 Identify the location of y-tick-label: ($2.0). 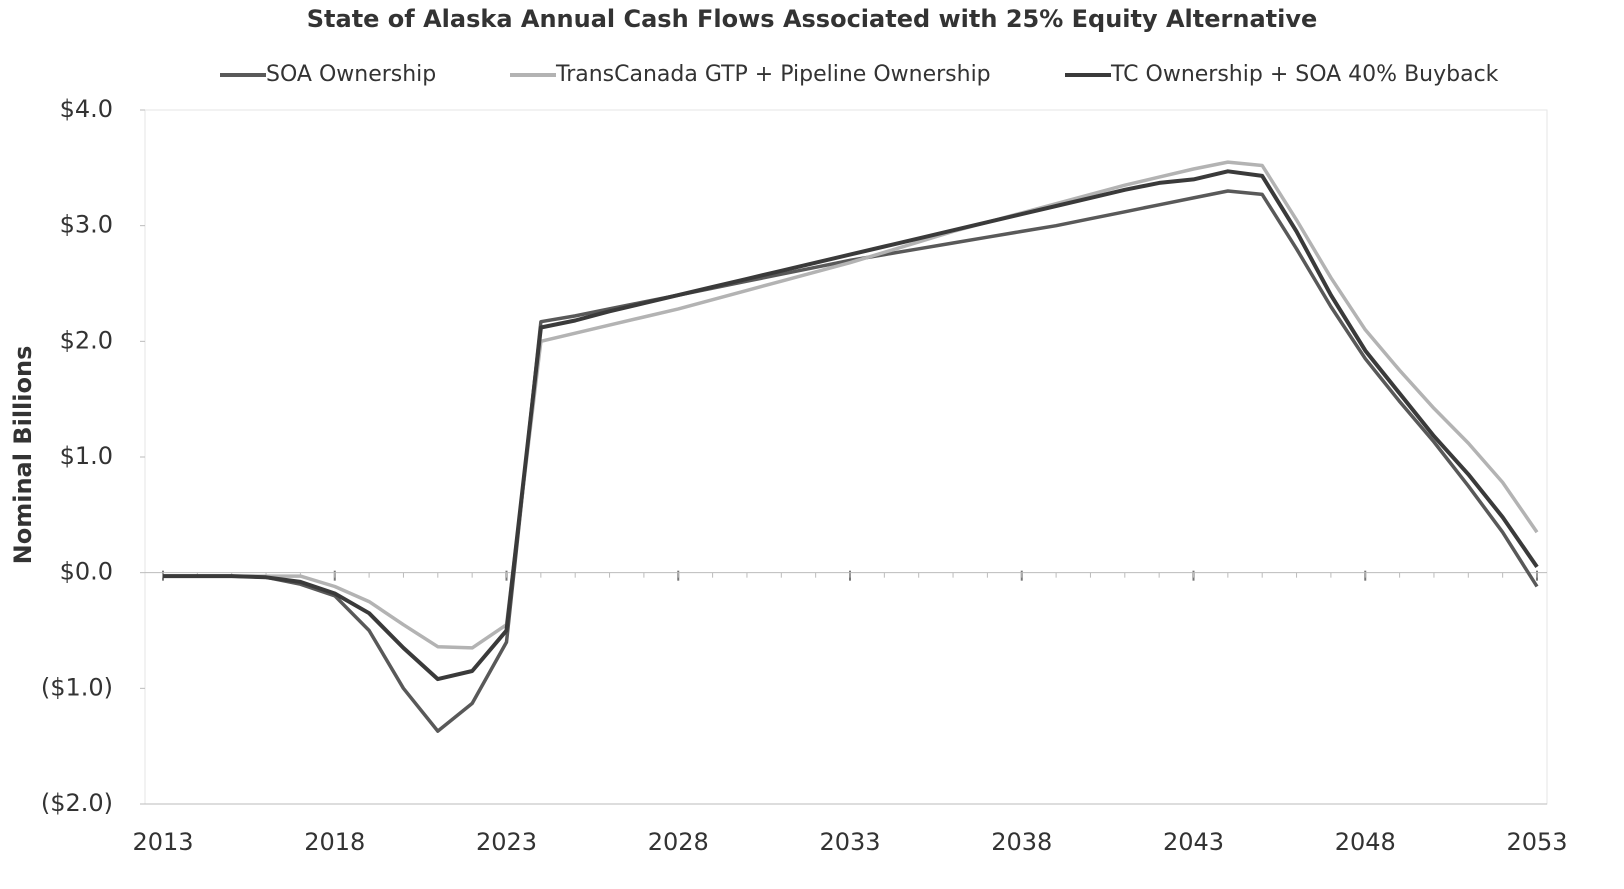
(77, 803).